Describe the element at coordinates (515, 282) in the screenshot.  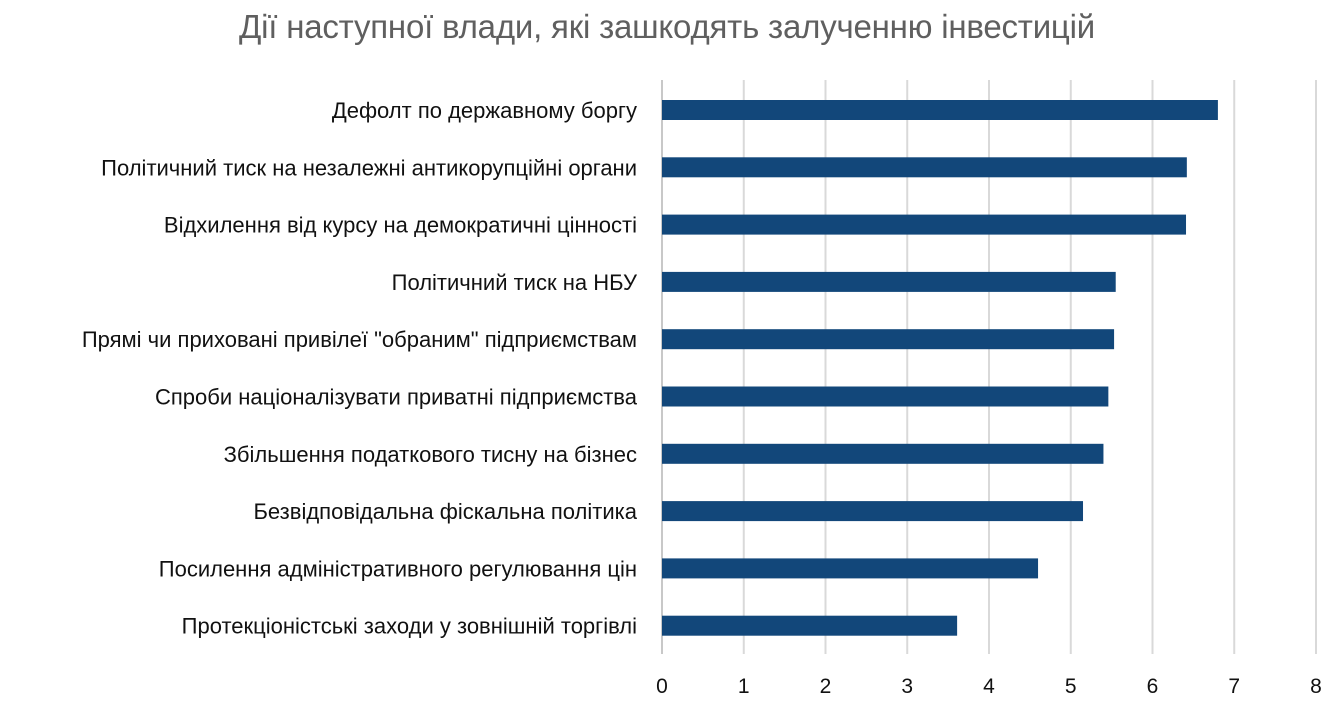
I see `category-label: Політичний тиск на НБУ` at that location.